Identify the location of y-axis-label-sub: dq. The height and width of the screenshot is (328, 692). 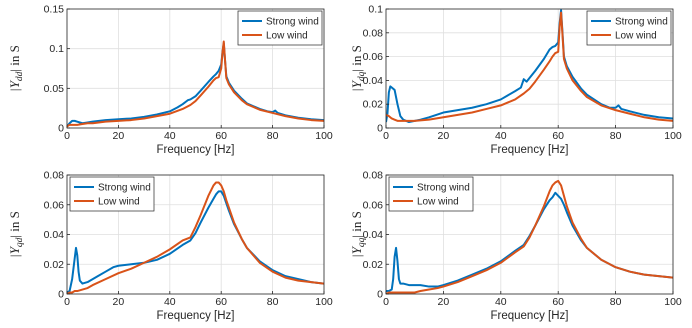
(362, 76).